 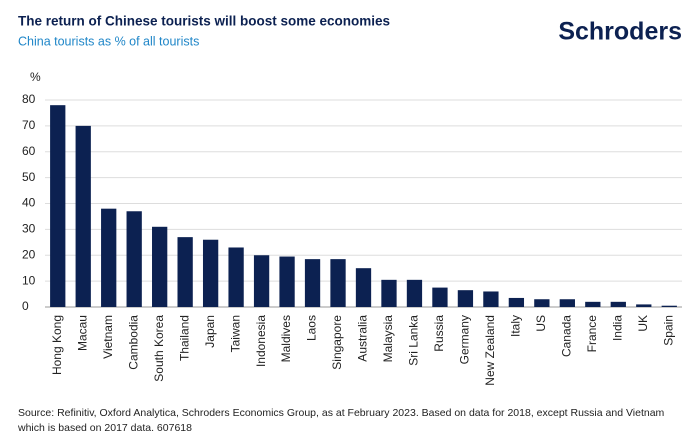 I want to click on y-tick-label: 70, so click(x=29, y=125).